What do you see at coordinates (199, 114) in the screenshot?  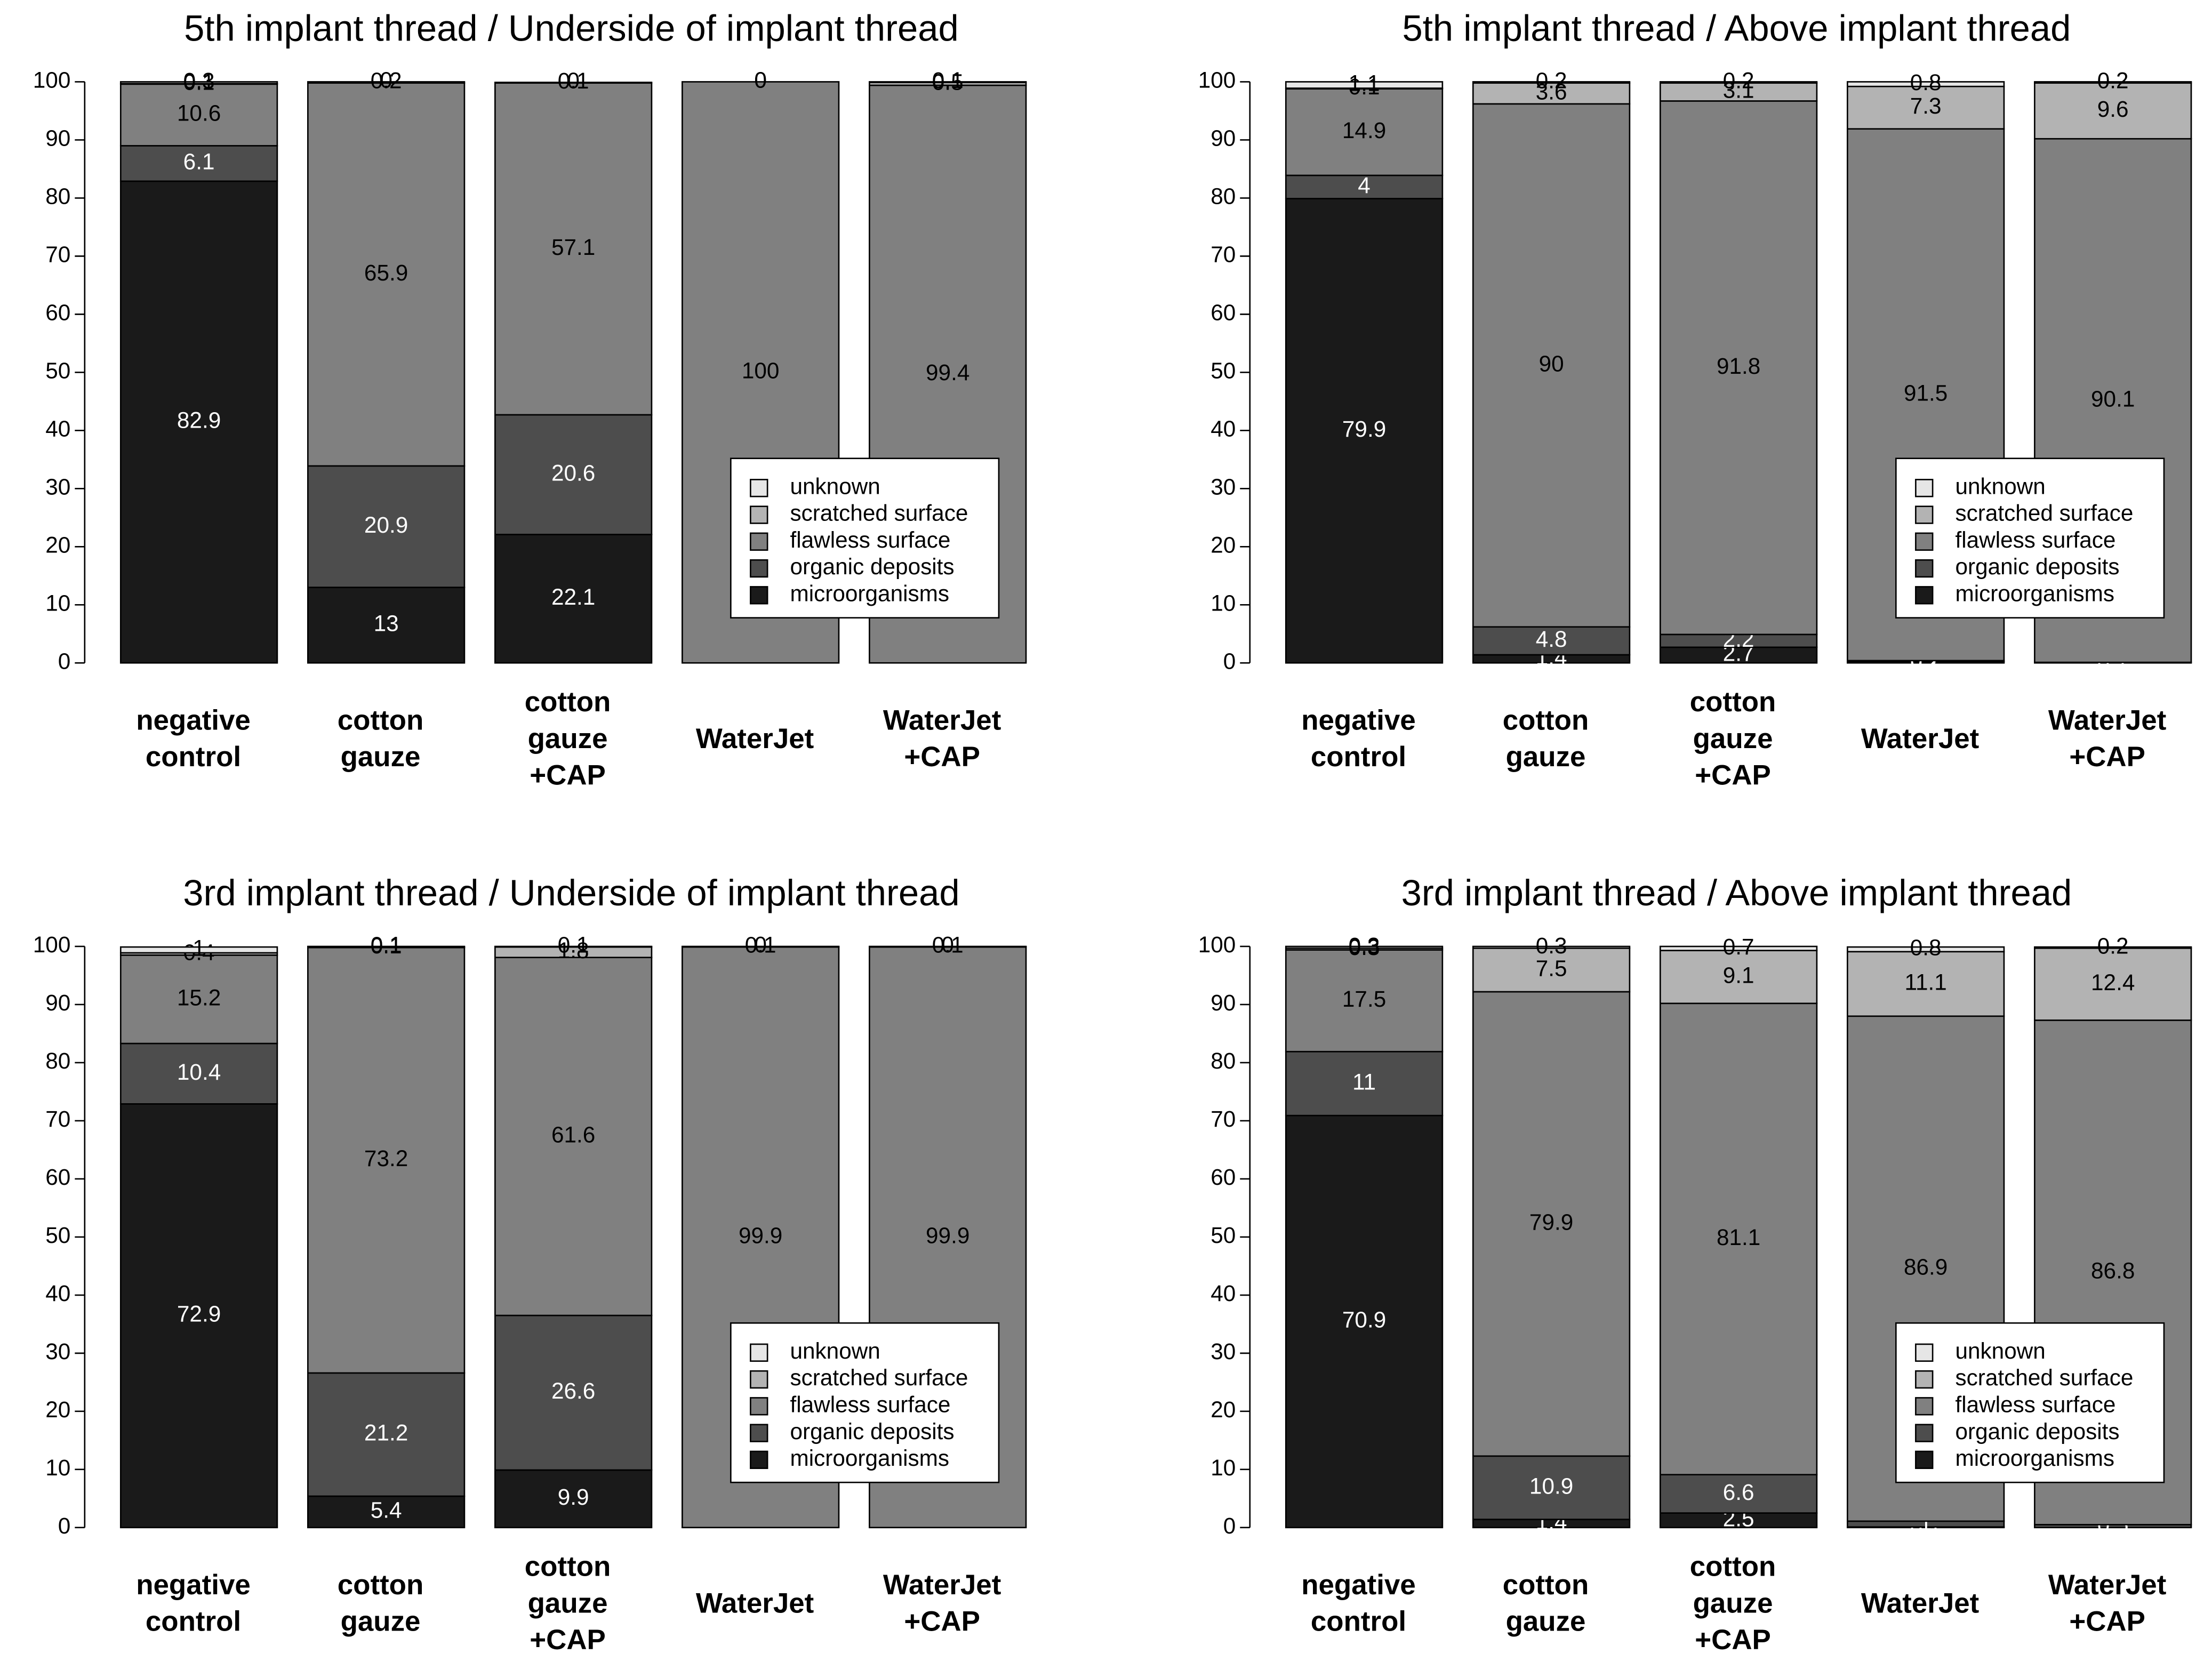 I see `value-label: 10.6` at bounding box center [199, 114].